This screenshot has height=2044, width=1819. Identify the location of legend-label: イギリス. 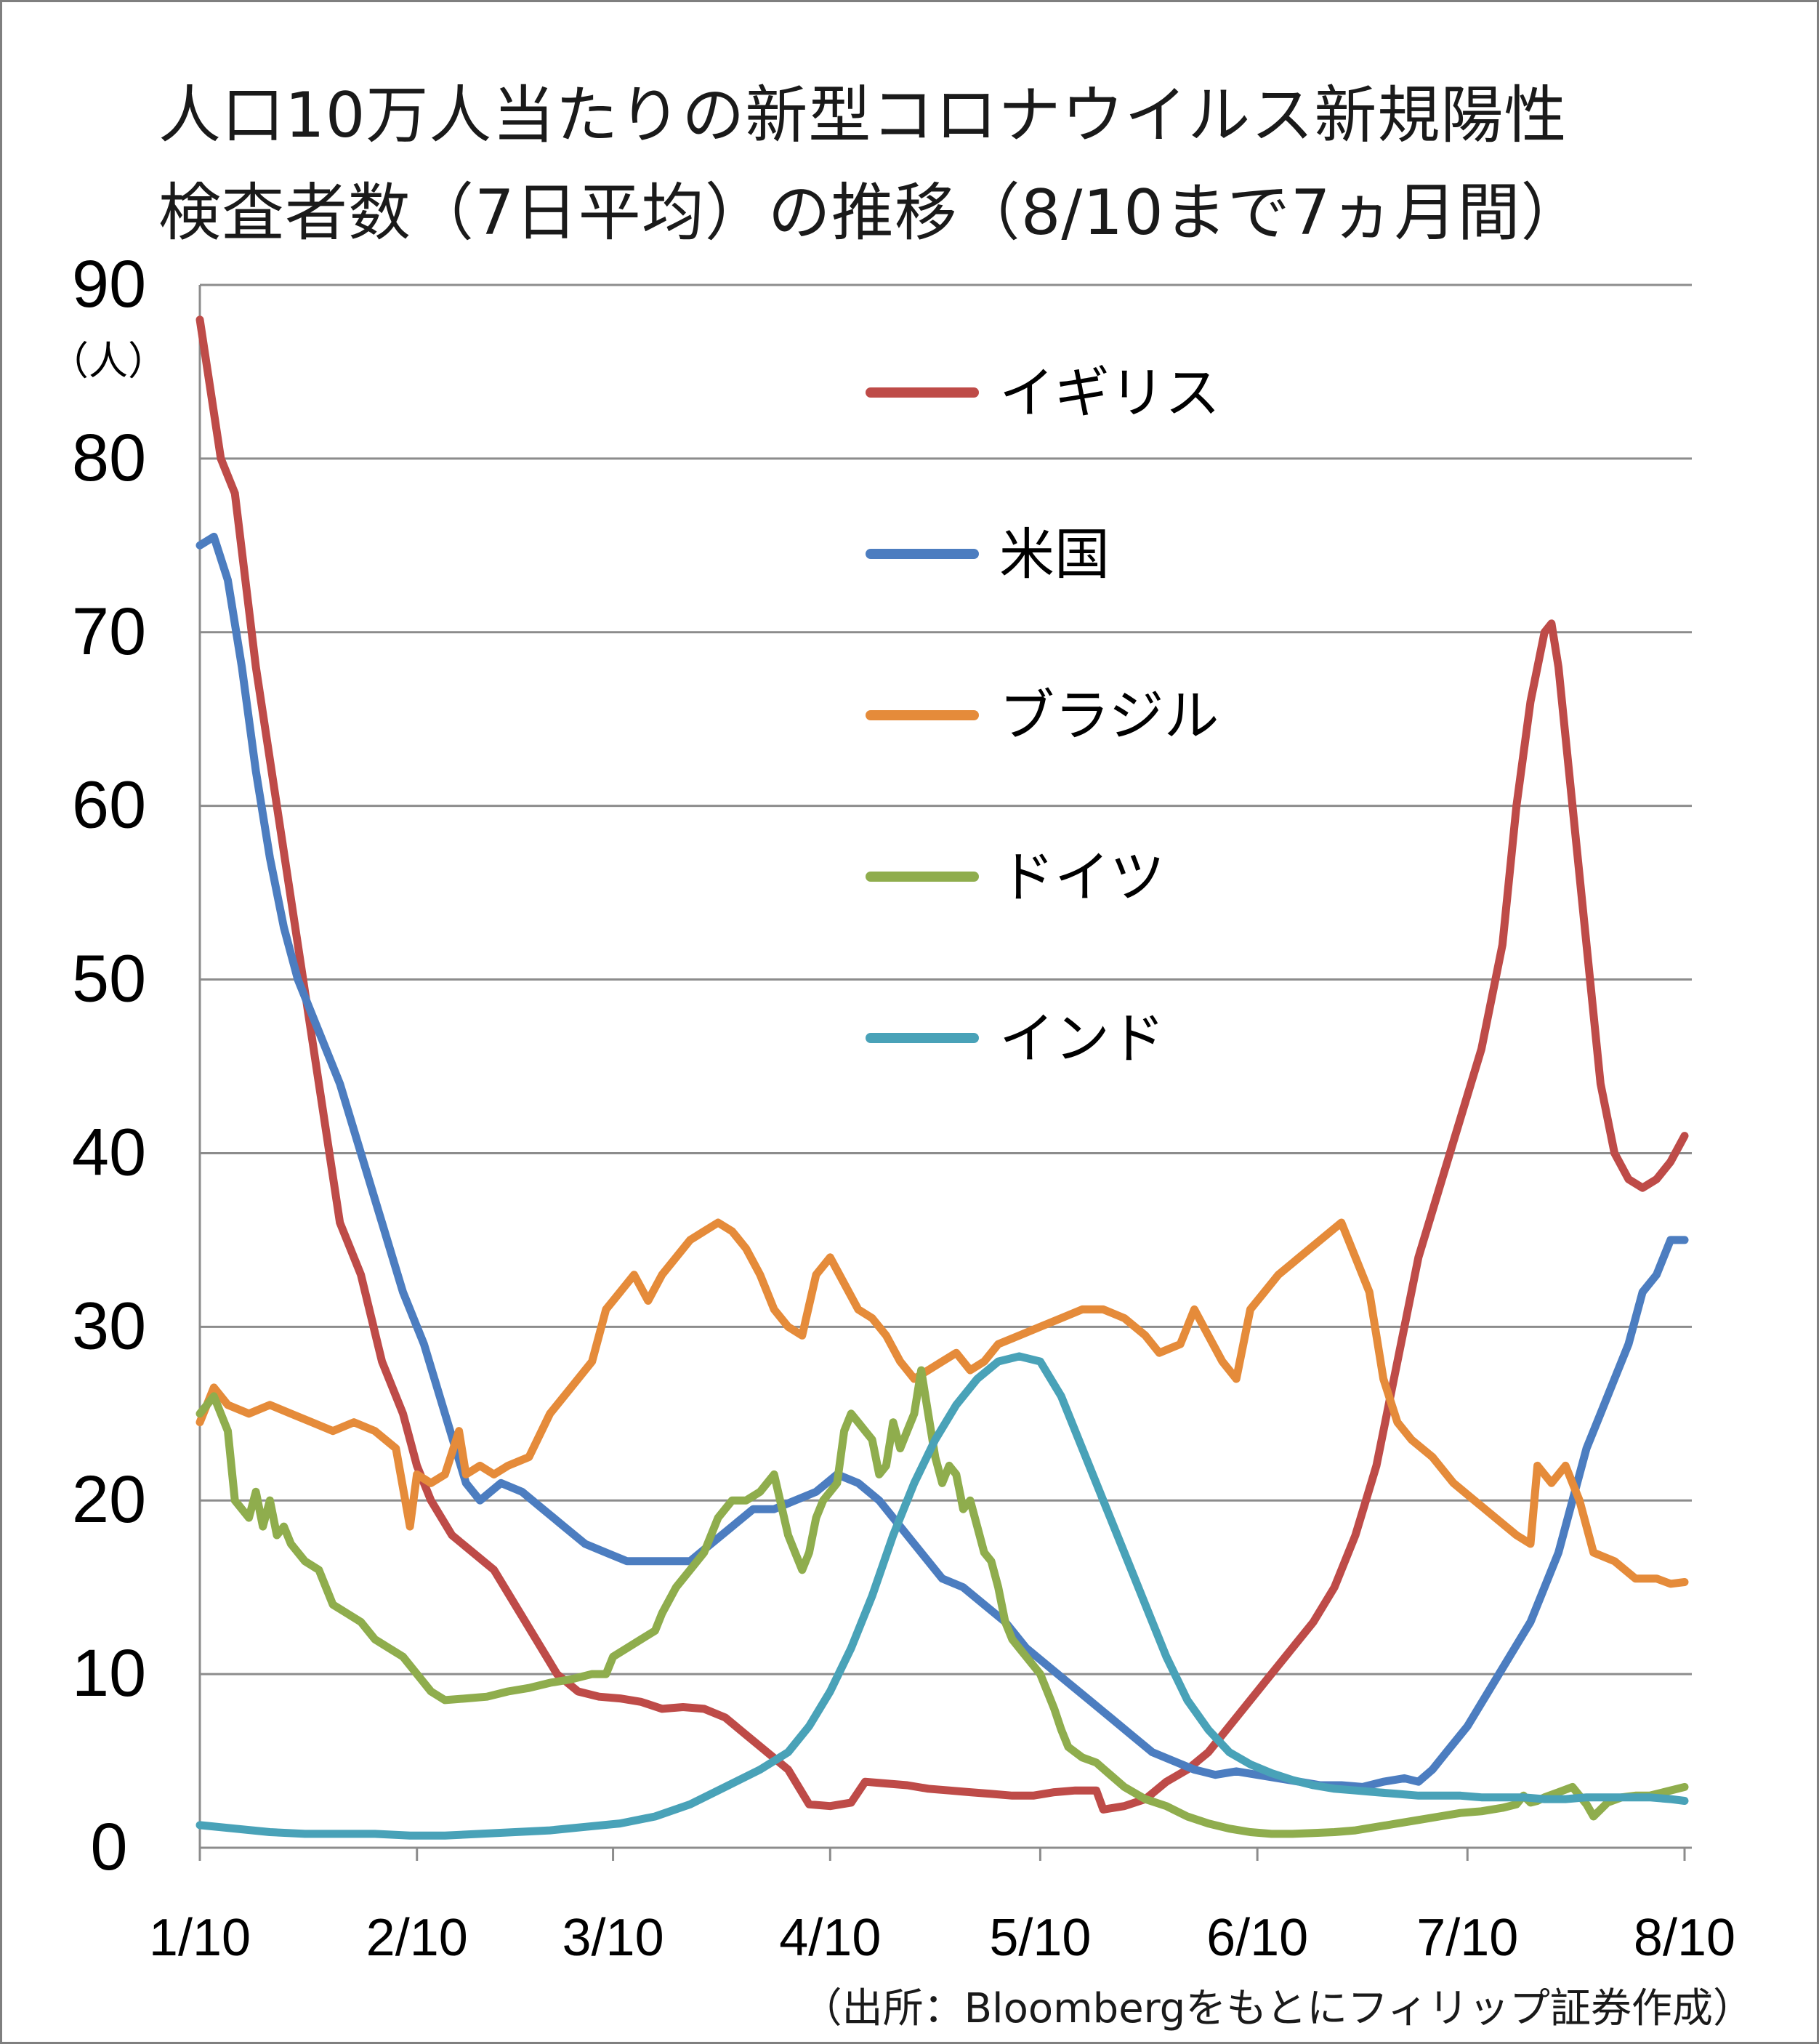
(1109, 393).